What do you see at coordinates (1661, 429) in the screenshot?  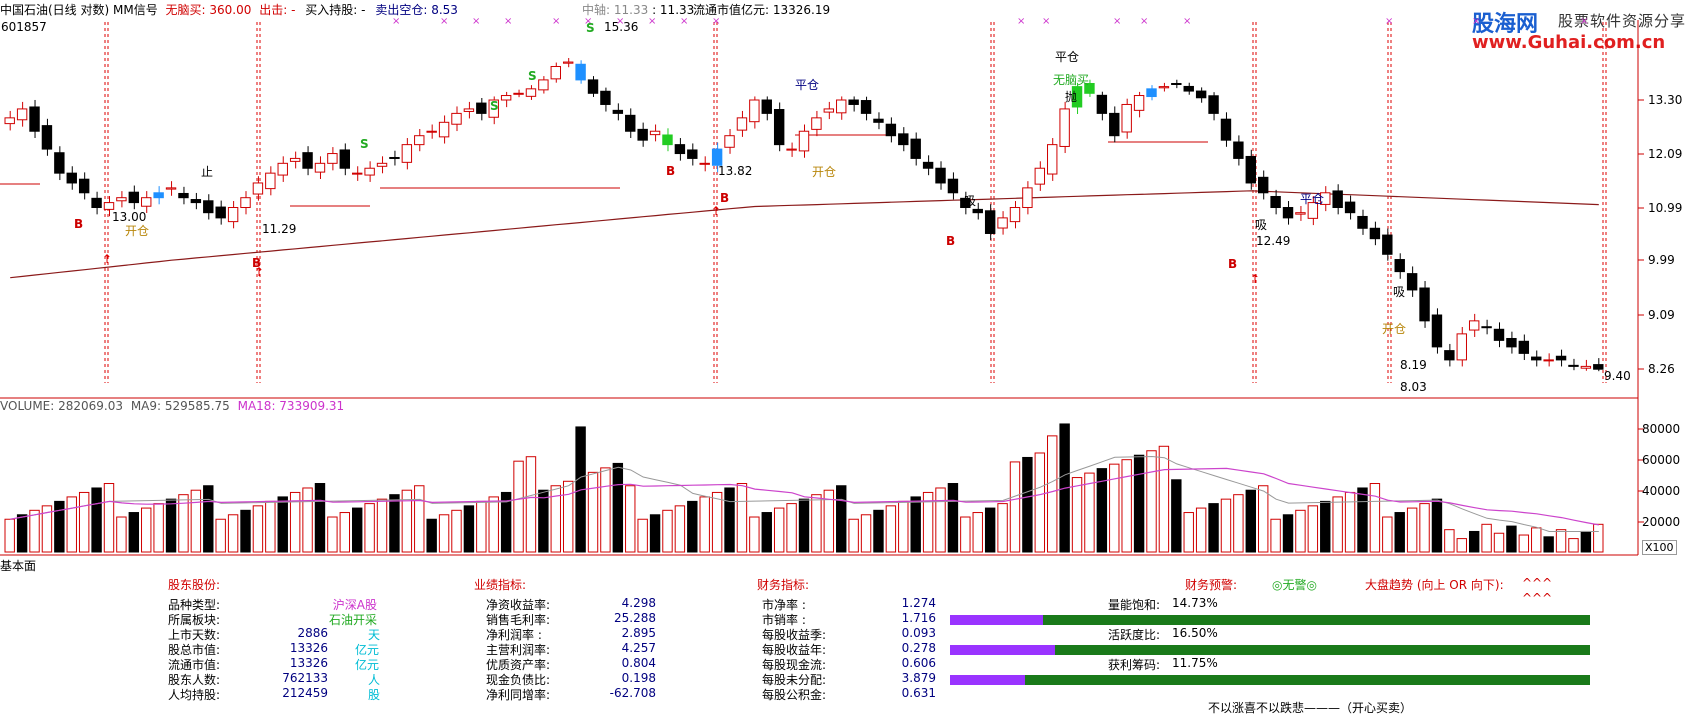 I see `volume-tick-0: 80000` at bounding box center [1661, 429].